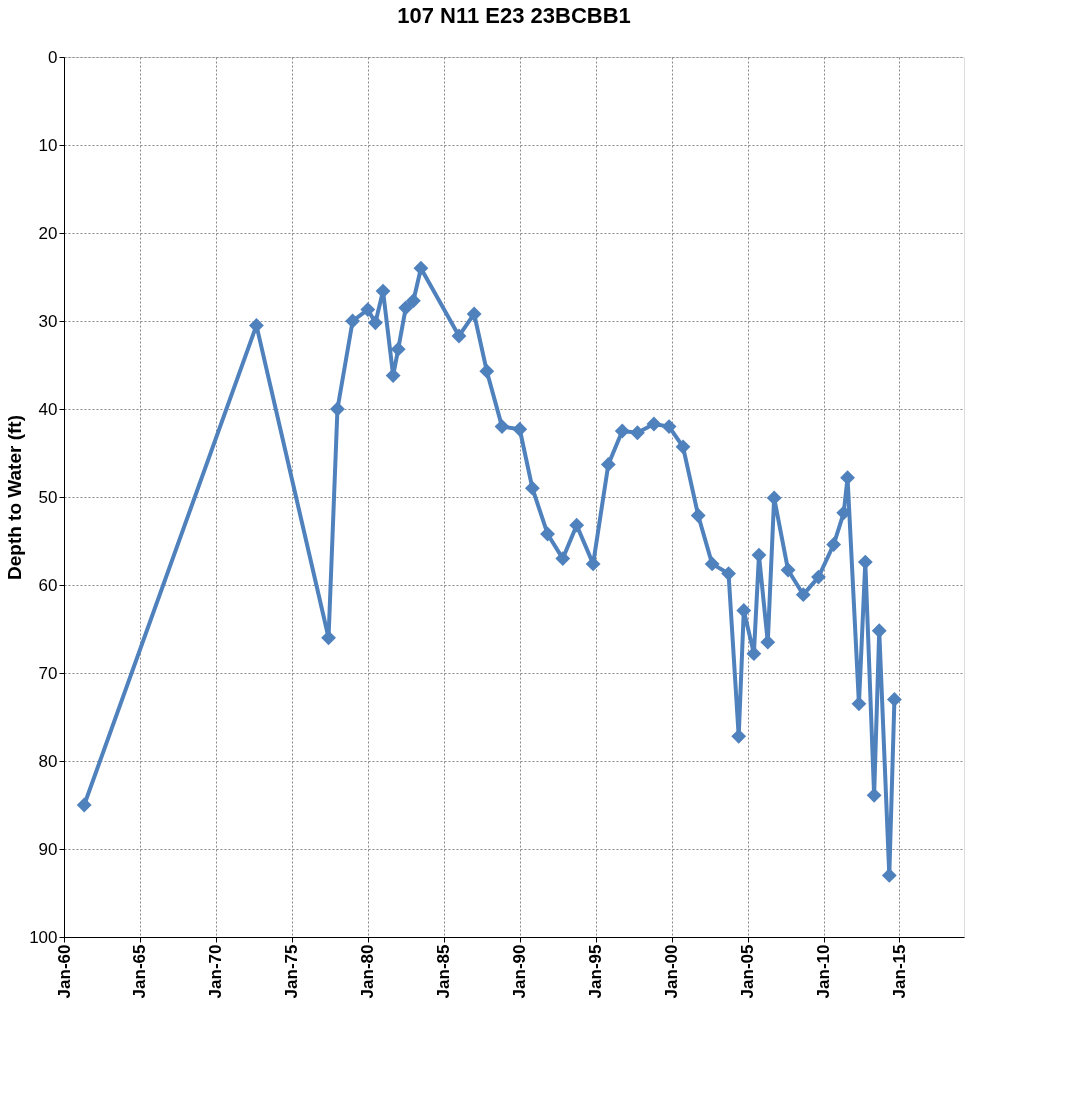 The width and height of the screenshot is (1085, 1103). What do you see at coordinates (48, 409) in the screenshot?
I see `y-tick-label: 40` at bounding box center [48, 409].